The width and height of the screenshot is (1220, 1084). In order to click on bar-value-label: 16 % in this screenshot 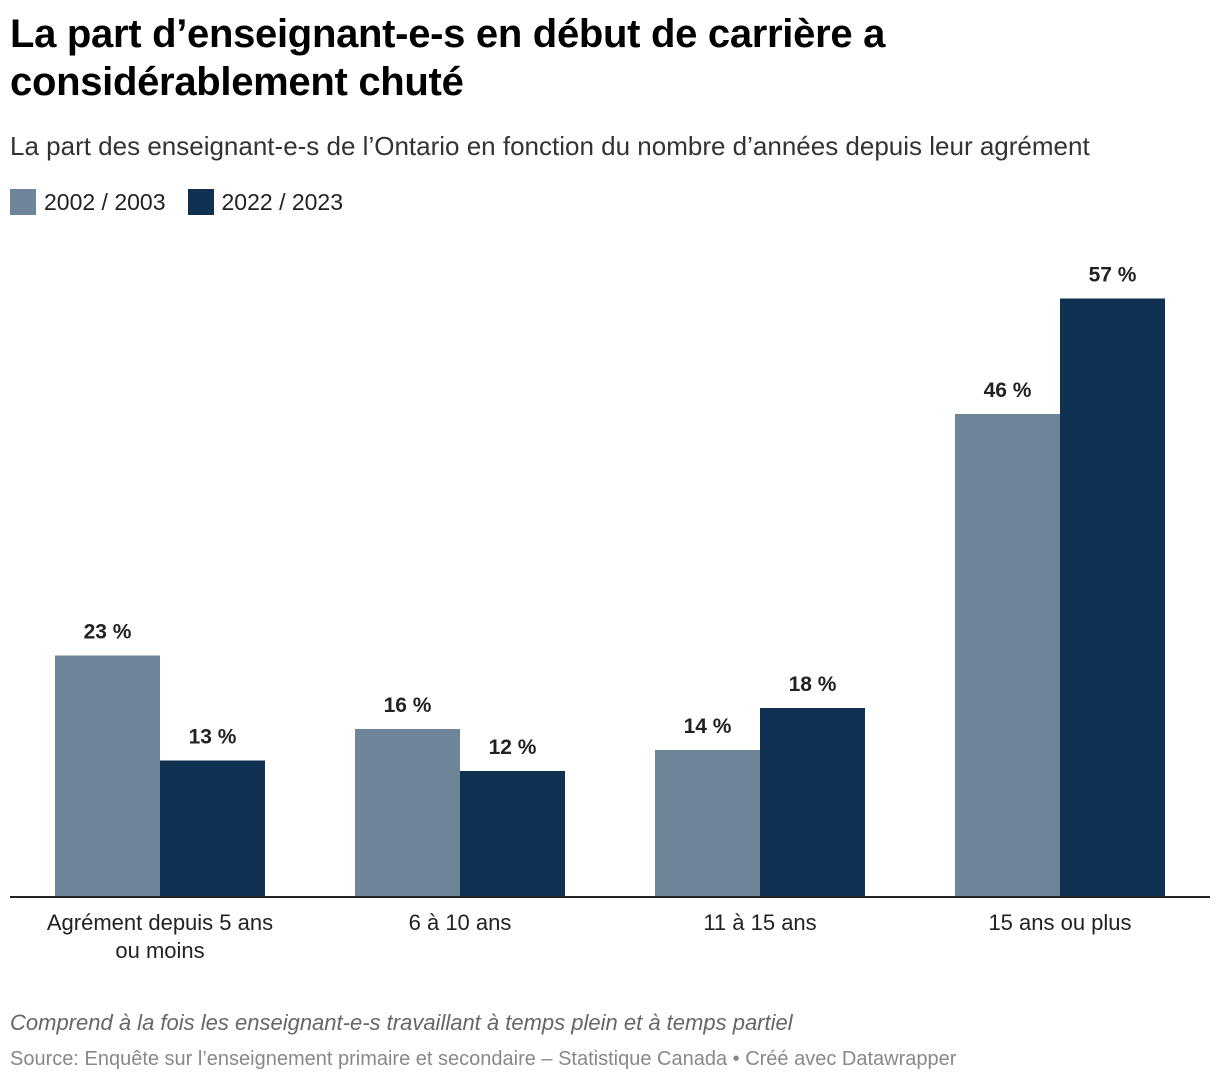, I will do `click(408, 705)`.